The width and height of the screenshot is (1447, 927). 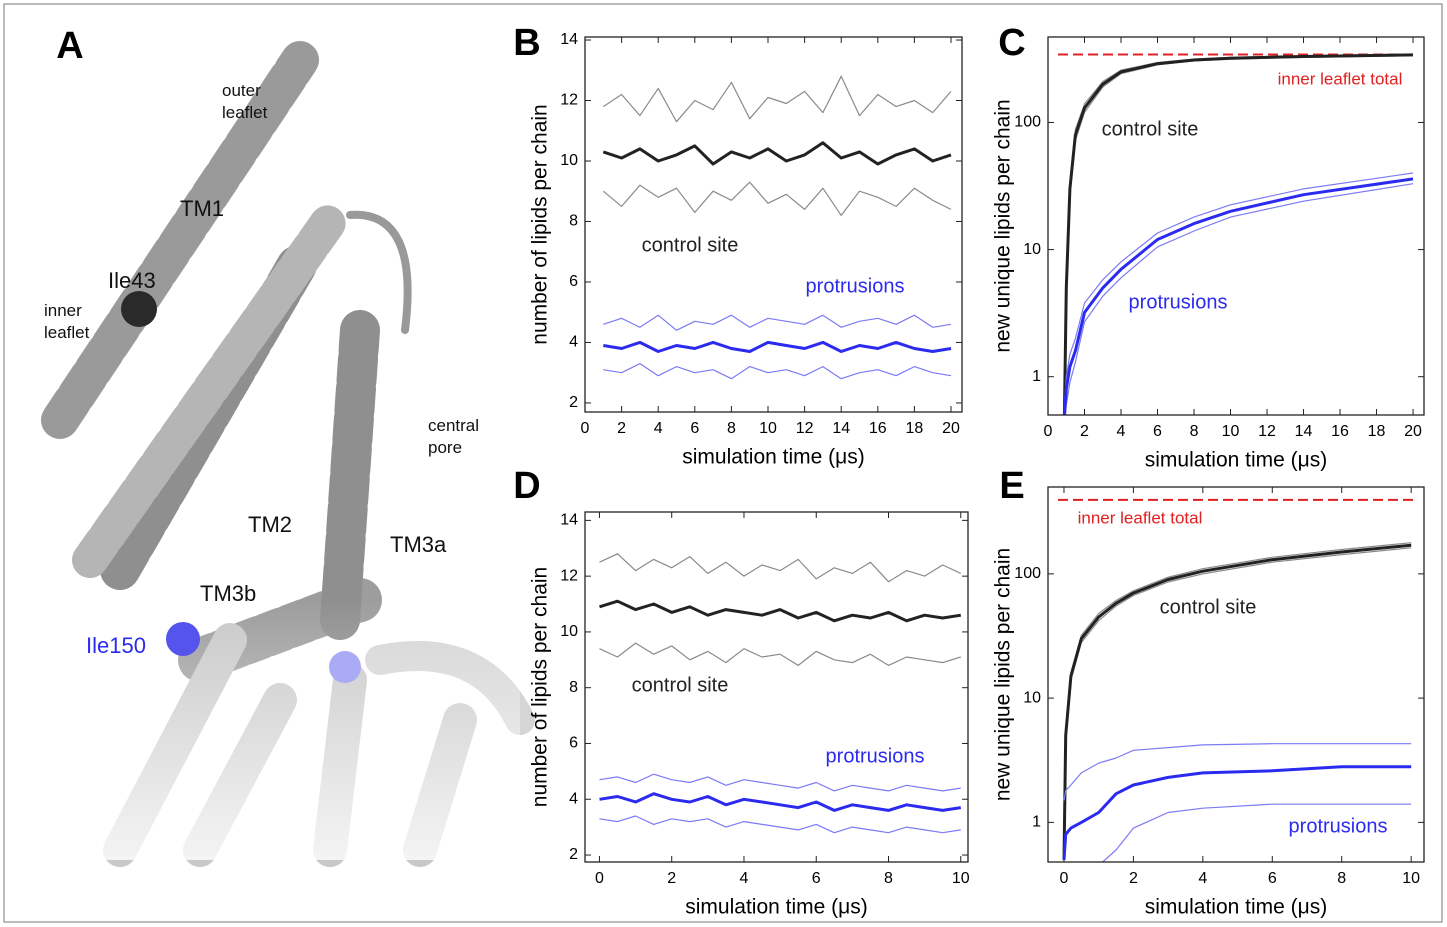 I want to click on structure-label: Ile150, so click(x=116, y=645).